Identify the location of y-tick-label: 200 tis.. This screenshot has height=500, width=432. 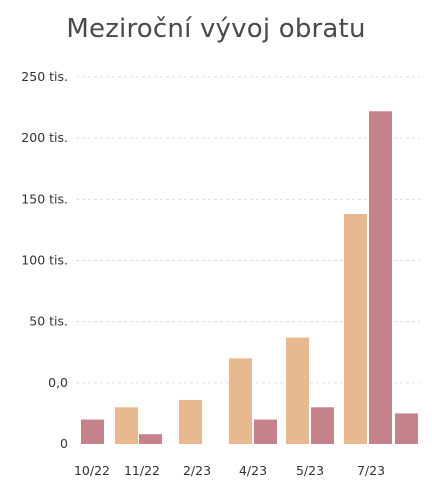
(44, 137).